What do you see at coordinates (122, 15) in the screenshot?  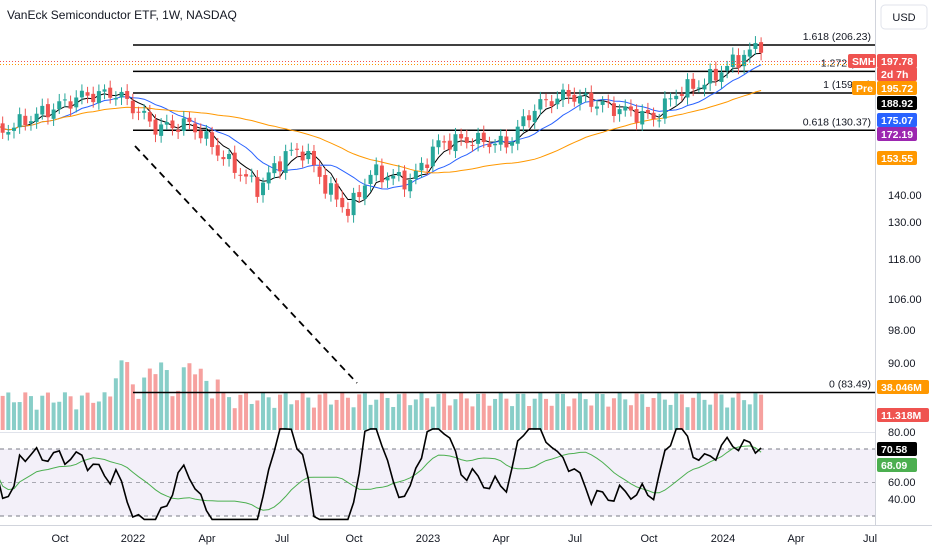 I see `symbol-title: VanEck Semiconductor ETF, 1W, NASDAQ` at bounding box center [122, 15].